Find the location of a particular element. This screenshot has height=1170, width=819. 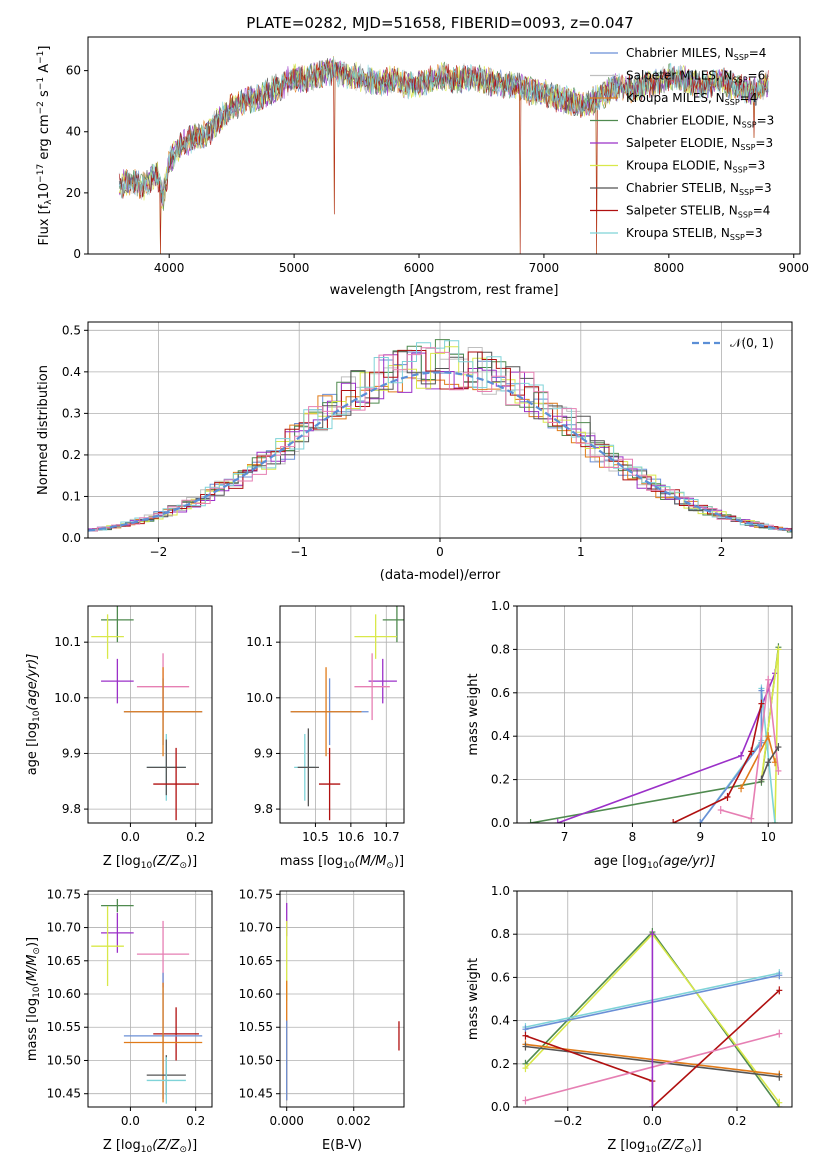

residuals-xlabel: (data-model)/error is located at coordinates (440, 575).